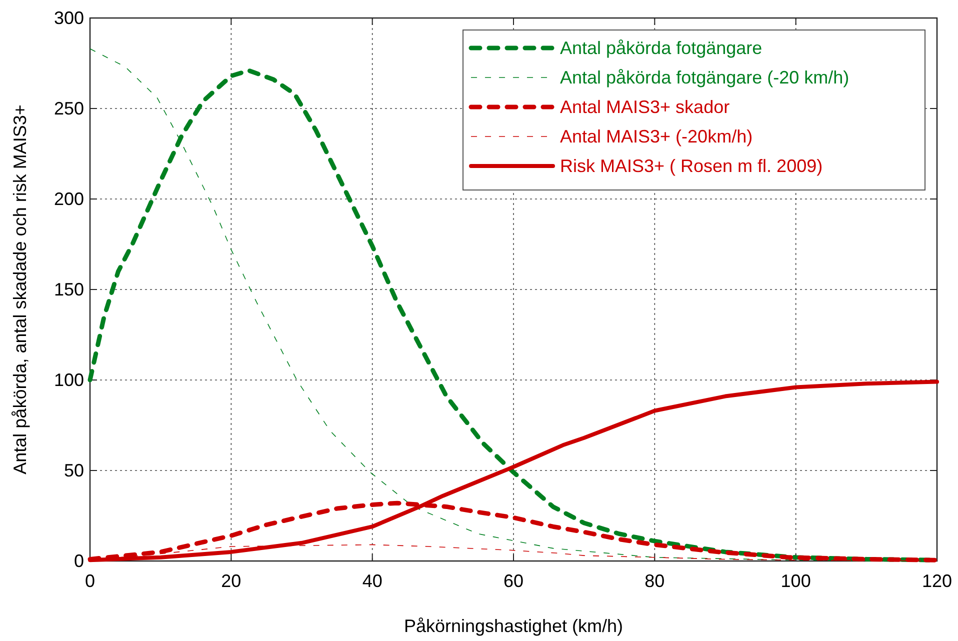 The width and height of the screenshot is (958, 641). What do you see at coordinates (937, 581) in the screenshot?
I see `x-tick-label: 120` at bounding box center [937, 581].